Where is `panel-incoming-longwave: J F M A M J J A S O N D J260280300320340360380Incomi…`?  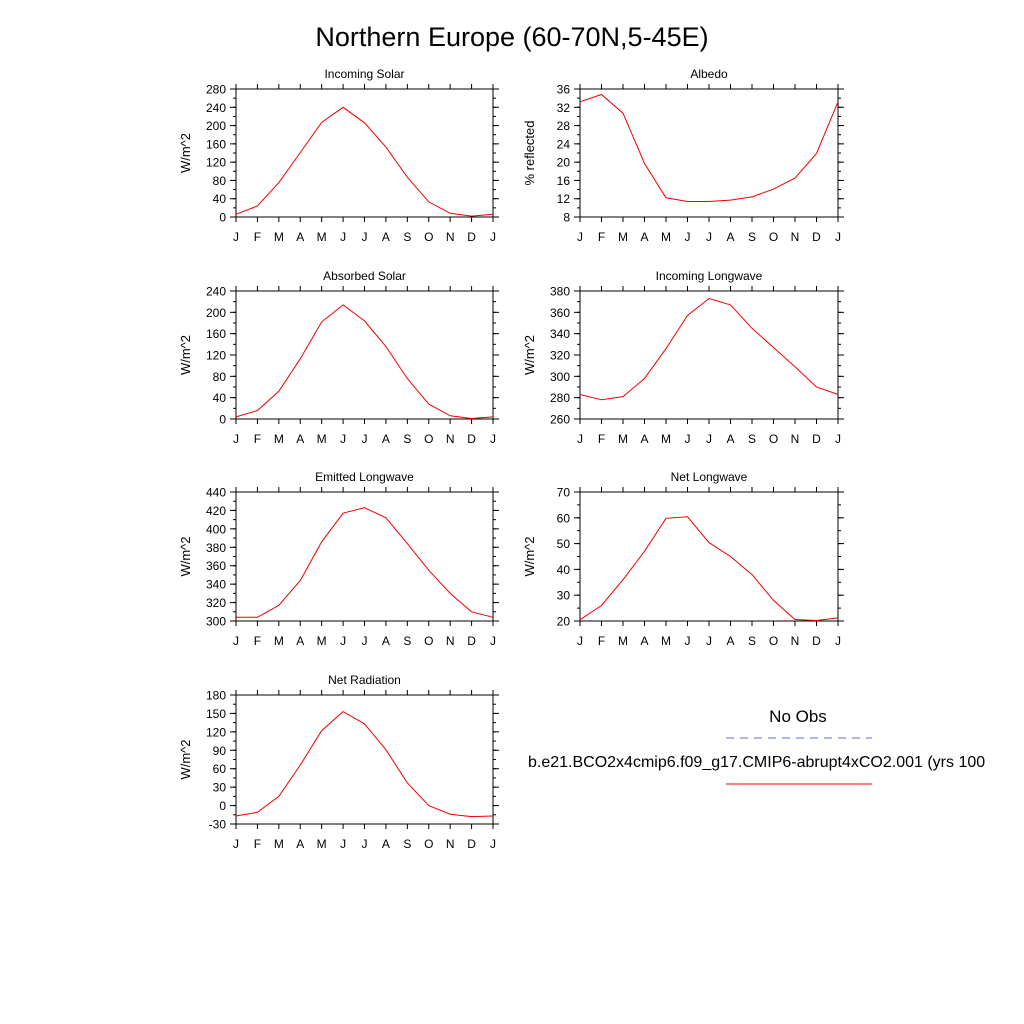 panel-incoming-longwave: J F M A M J J A S O N D J260280300320340360380Incomi… is located at coordinates (683, 357).